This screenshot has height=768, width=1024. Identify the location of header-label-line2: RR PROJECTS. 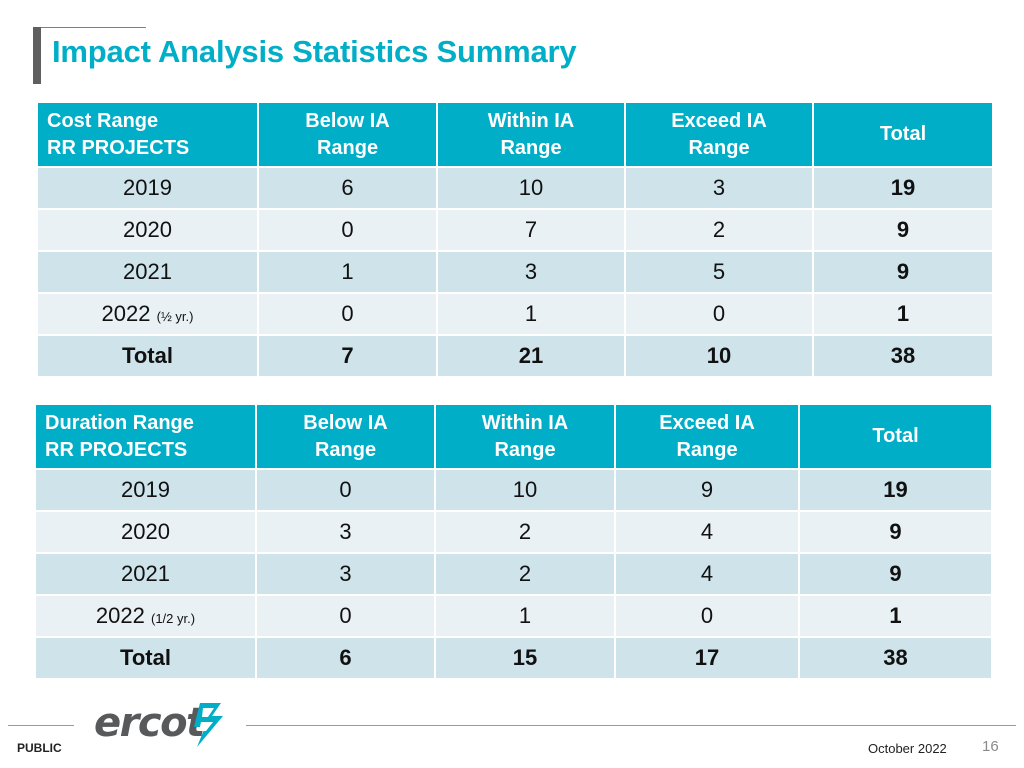
(118, 147).